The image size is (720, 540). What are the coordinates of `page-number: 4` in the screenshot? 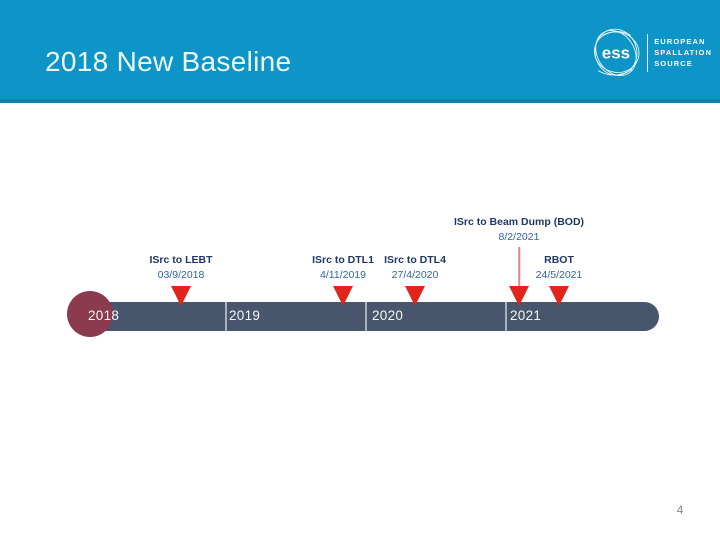 It's located at (680, 510).